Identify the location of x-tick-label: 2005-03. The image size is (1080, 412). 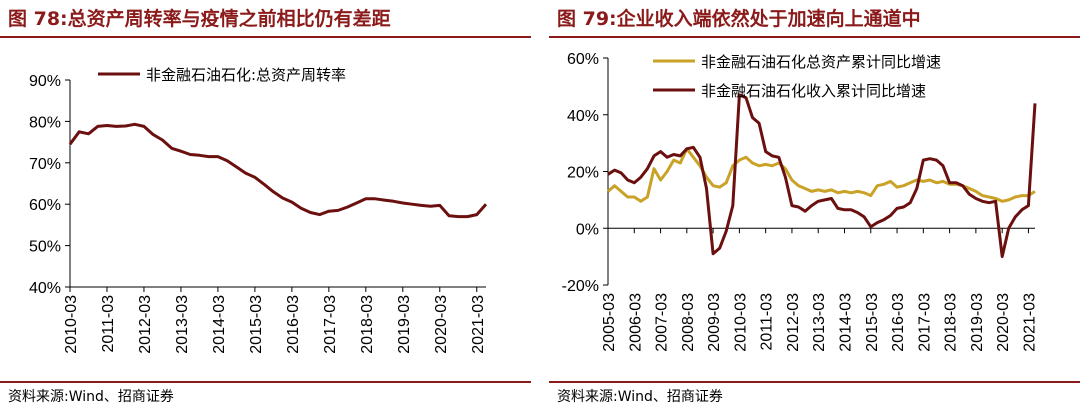
(609, 322).